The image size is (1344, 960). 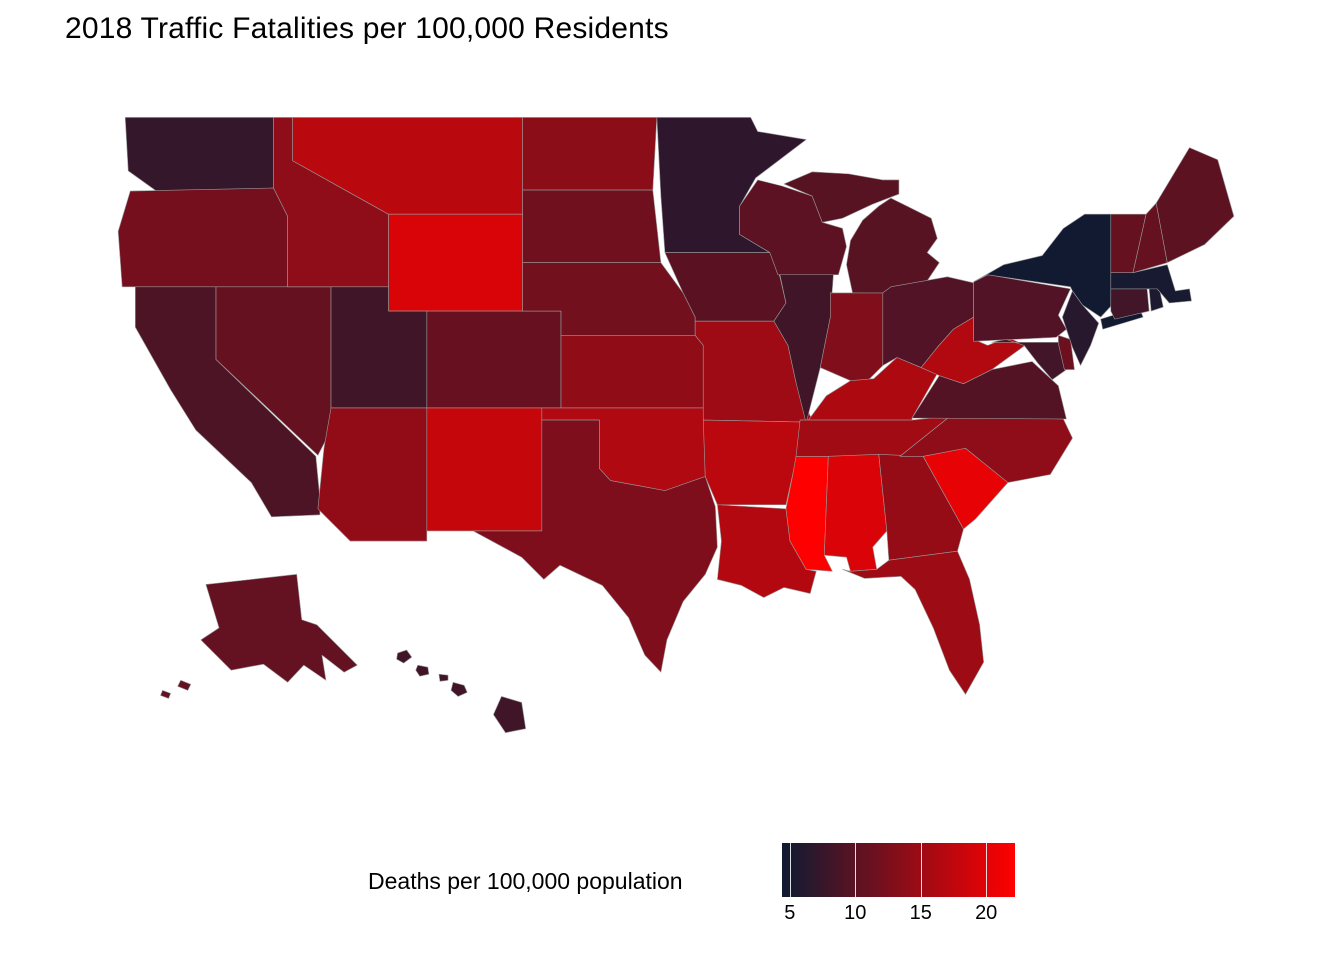 I want to click on state-mi, so click(x=861, y=233).